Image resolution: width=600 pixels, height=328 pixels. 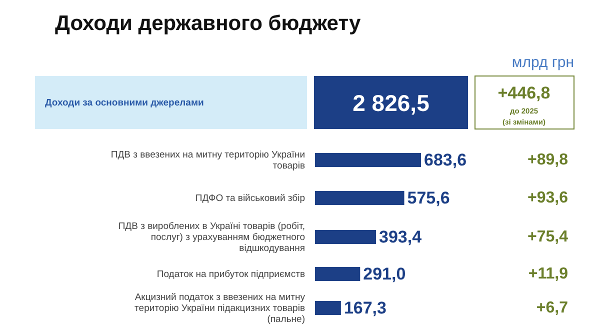 What do you see at coordinates (211, 237) in the screenshot?
I see `y-tick-label: ПДВ з вироблених в Україні товарів (робіт, послуг) з урахуванням бюджетного відшкодування` at bounding box center [211, 237].